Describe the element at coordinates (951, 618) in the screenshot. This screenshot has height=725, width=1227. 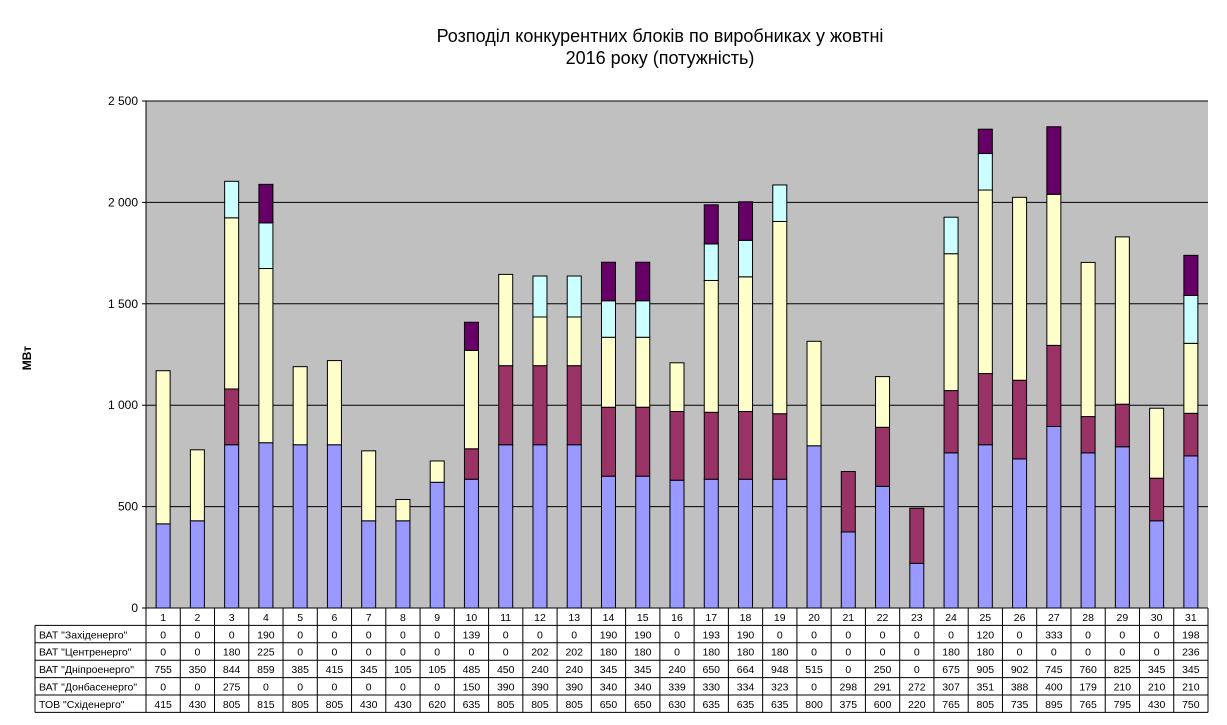
I see `x-tick-label: 24` at that location.